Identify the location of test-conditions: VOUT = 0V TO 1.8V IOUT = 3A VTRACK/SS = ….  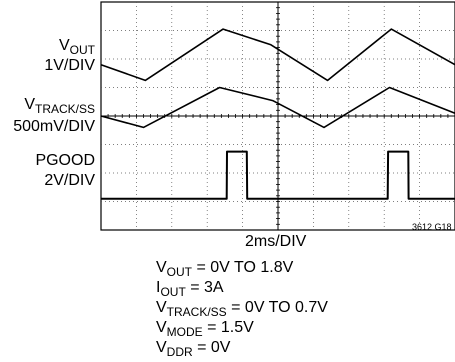
(242, 308).